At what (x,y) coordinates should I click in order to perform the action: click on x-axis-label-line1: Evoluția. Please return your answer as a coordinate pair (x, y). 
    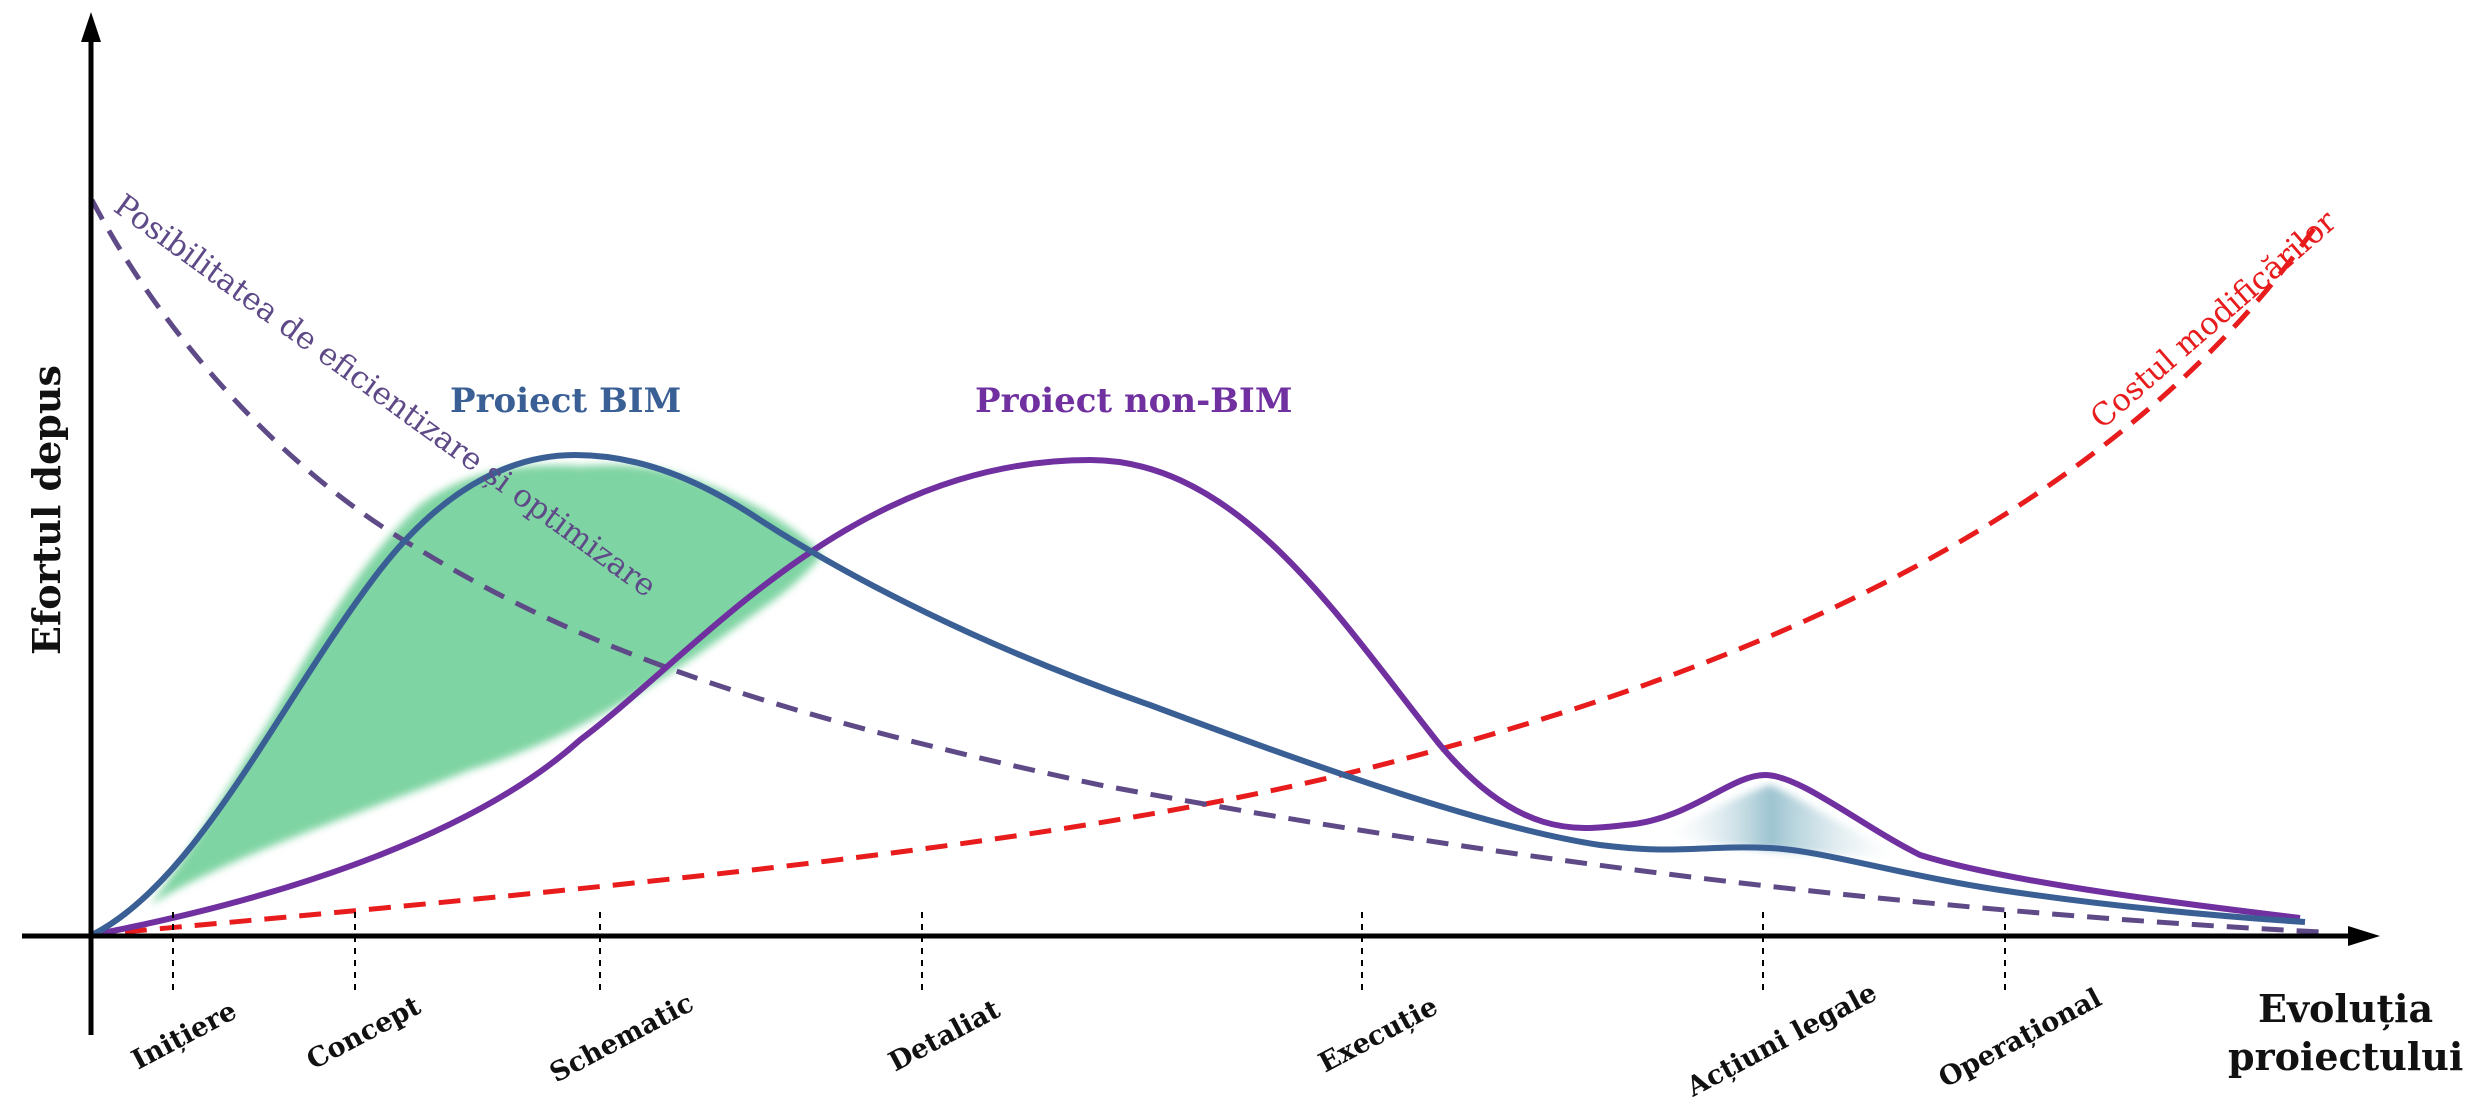
    Looking at the image, I should click on (2345, 1008).